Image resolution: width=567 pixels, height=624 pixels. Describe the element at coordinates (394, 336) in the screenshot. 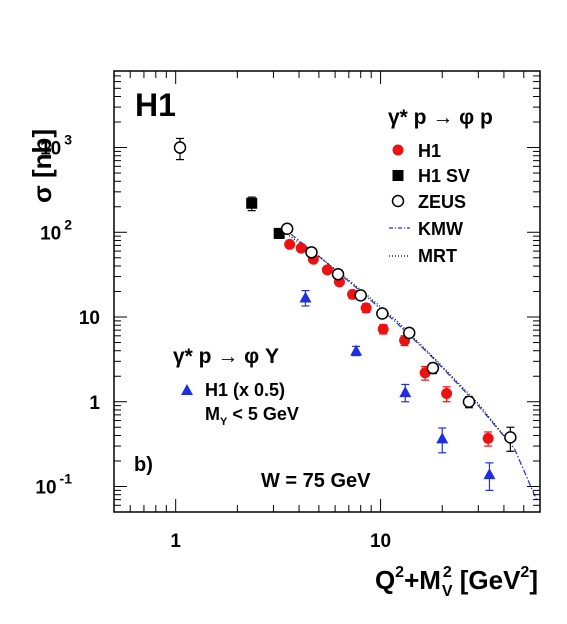

I see `curve-mrt` at that location.